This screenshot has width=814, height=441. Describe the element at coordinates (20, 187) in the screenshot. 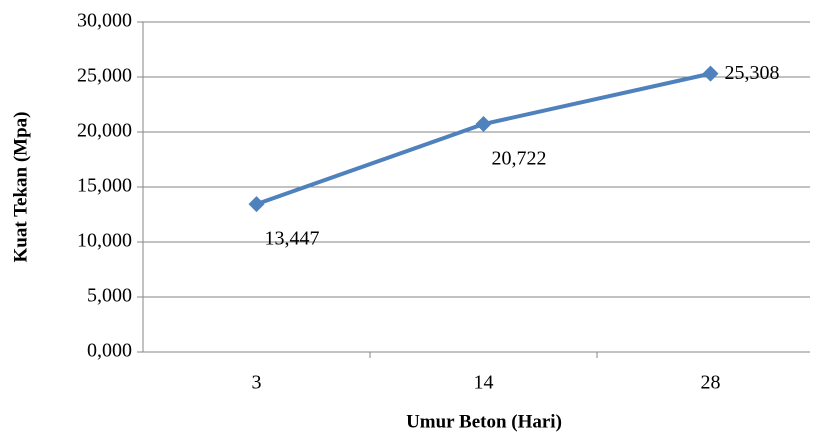

I see `y-axis-title: Kuat Tekan (Mpa)` at that location.